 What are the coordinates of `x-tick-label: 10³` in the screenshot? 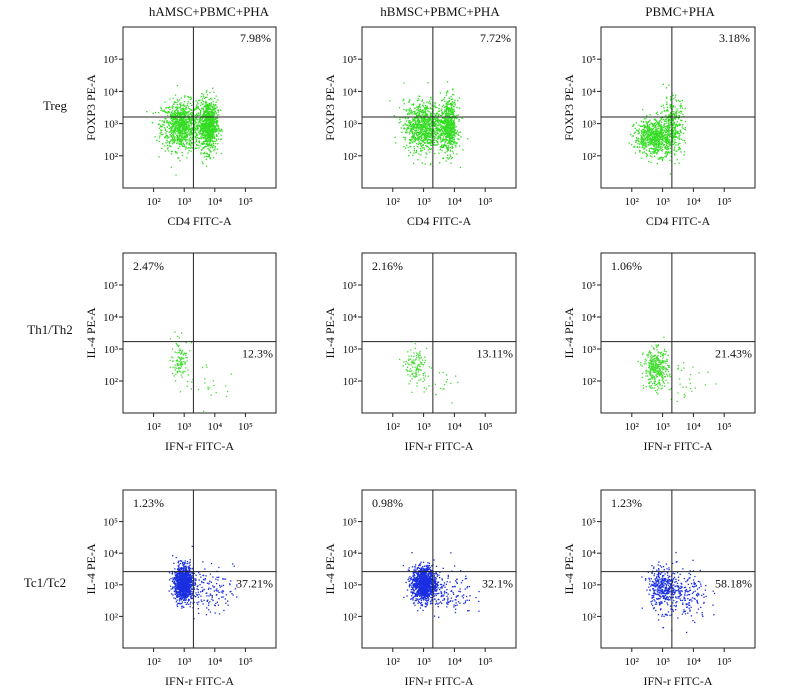 It's located at (423, 202).